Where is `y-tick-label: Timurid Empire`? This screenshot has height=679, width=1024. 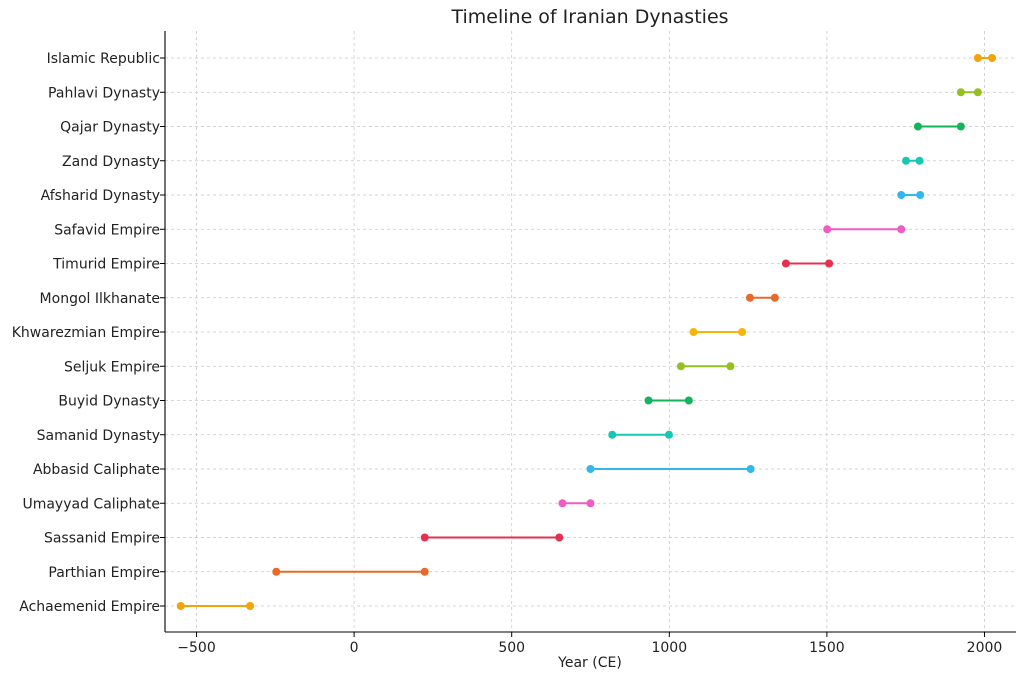
y-tick-label: Timurid Empire is located at coordinates (106, 265).